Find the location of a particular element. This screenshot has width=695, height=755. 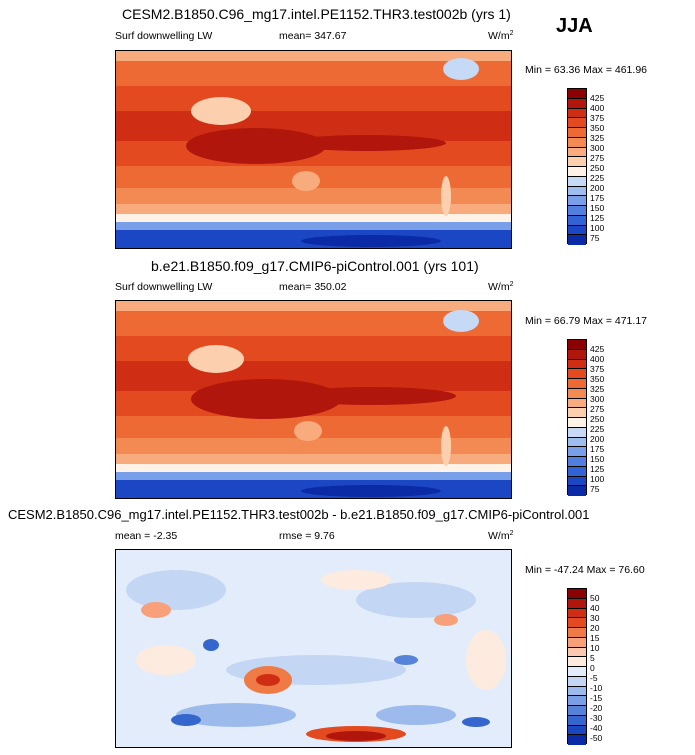

colorbar-label: 75 is located at coordinates (595, 238).